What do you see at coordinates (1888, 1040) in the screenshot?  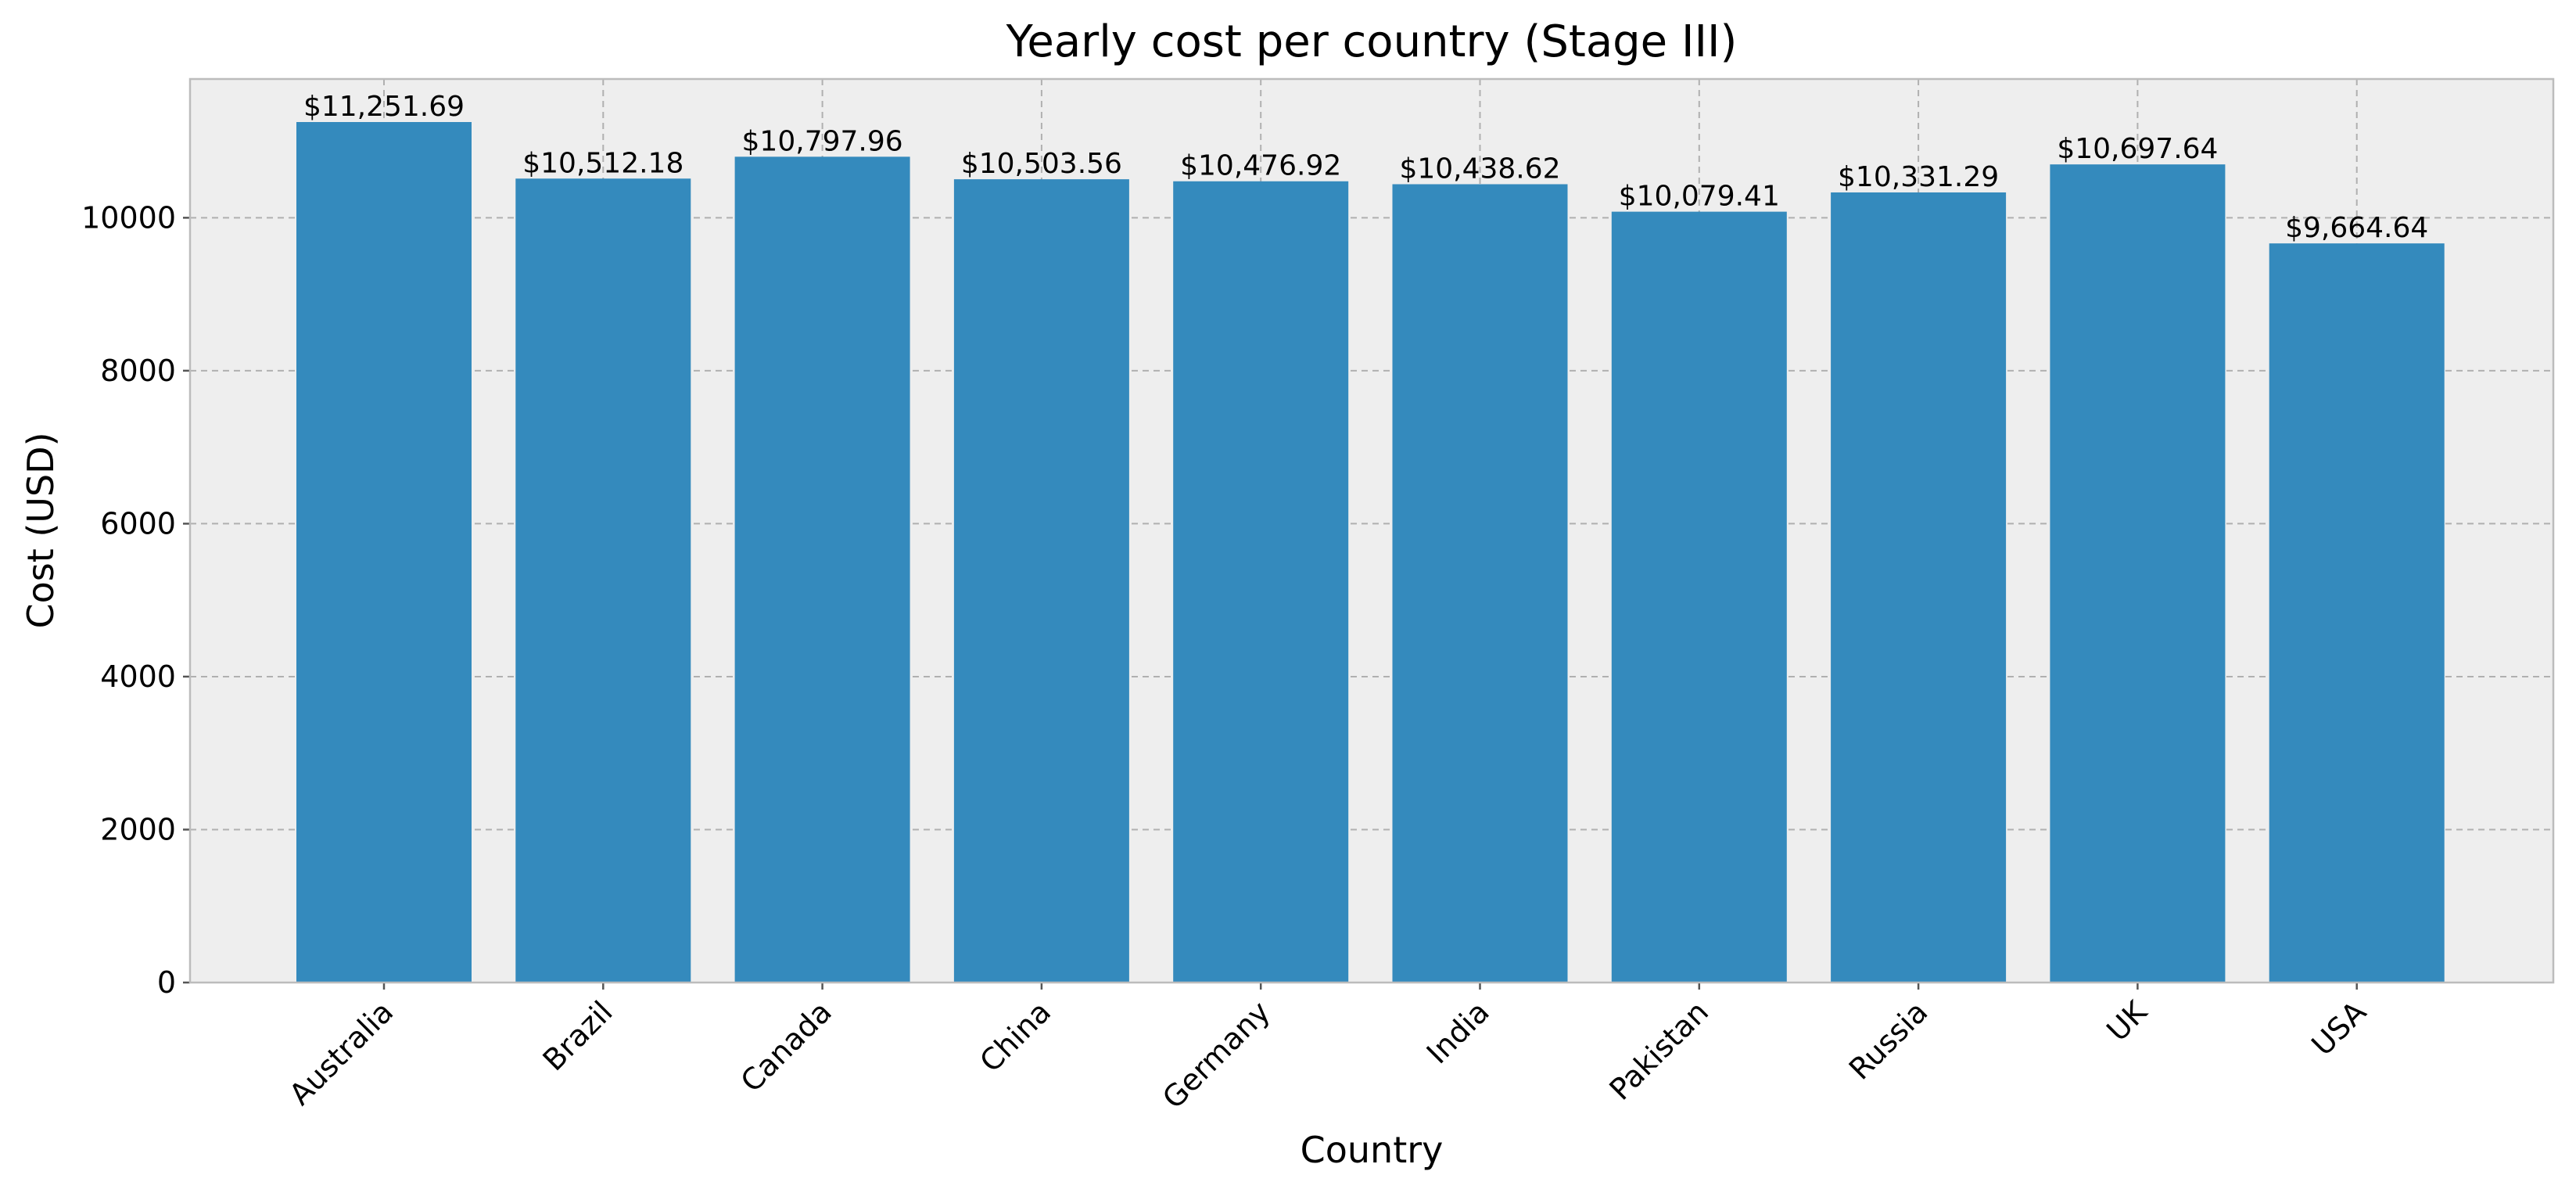 I see `x-tick-label: Russia` at bounding box center [1888, 1040].